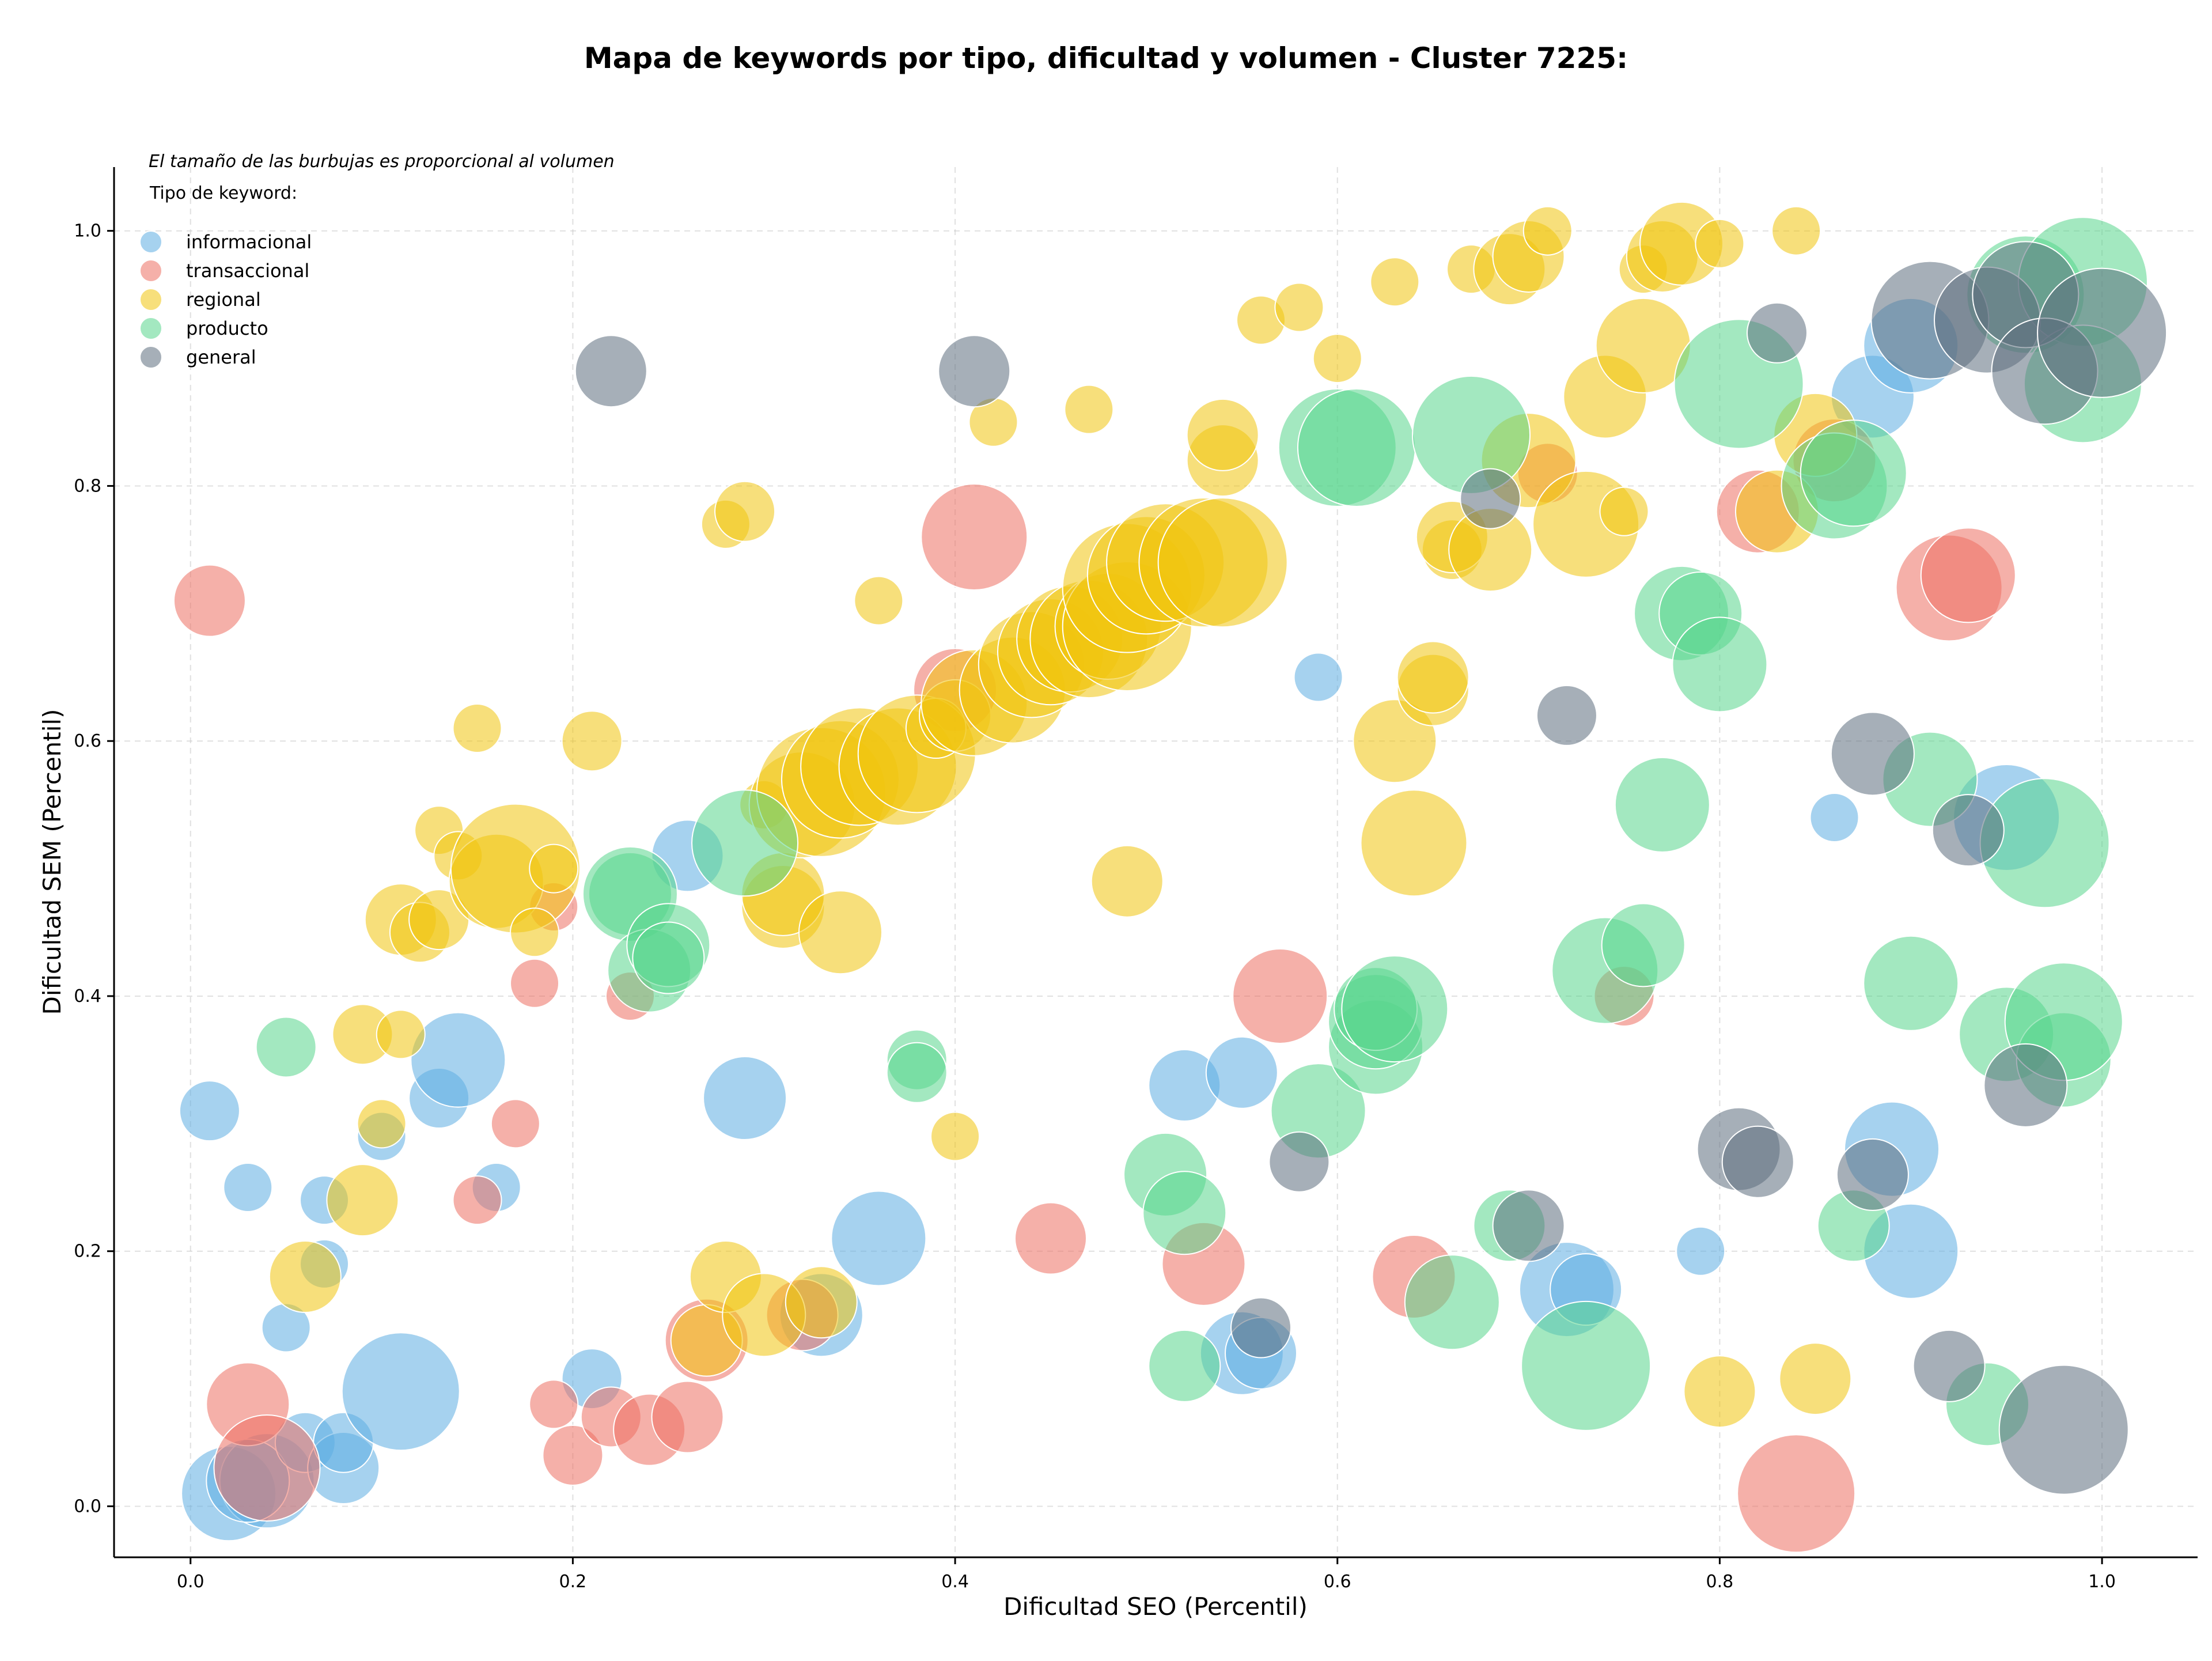  I want to click on x-tick-label: 1.0, so click(2102, 1582).